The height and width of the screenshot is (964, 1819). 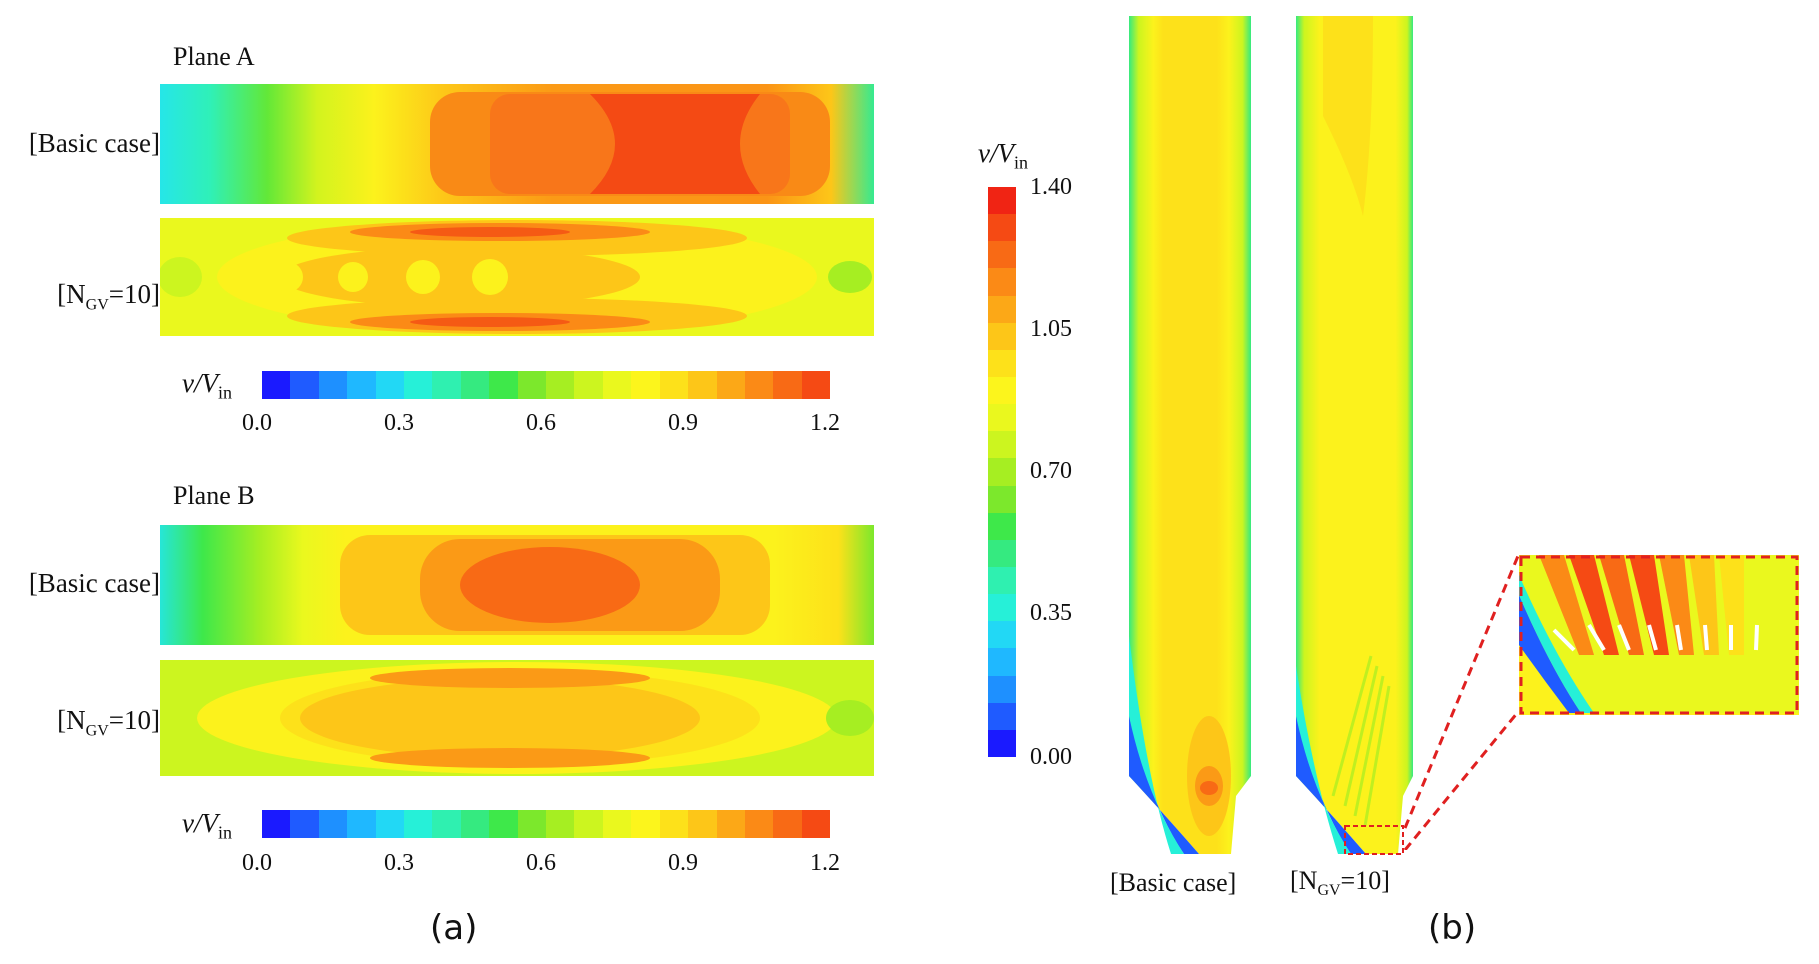 I want to click on cb-b-label: v/Vin, so click(x=1003, y=155).